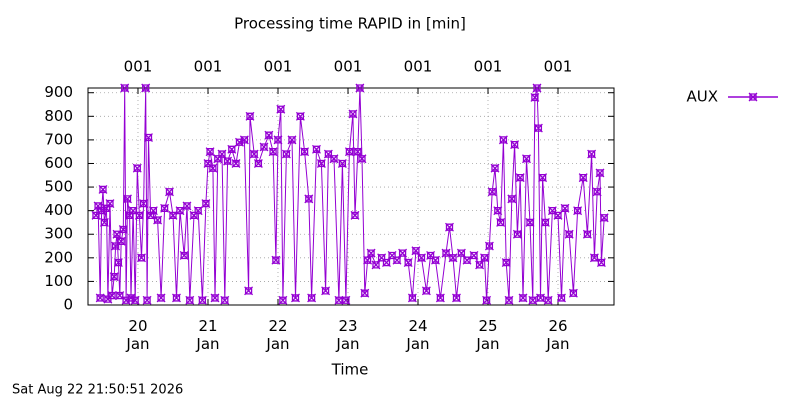 The height and width of the screenshot is (404, 800). I want to click on x-tick-label: 21 Jan, so click(207, 335).